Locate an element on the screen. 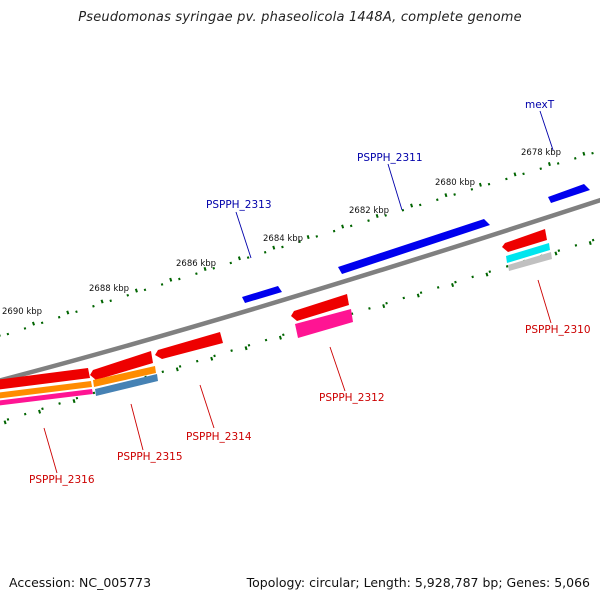 The height and width of the screenshot is (604, 600). ruler-label-2690: 2690 kbp is located at coordinates (22, 312).